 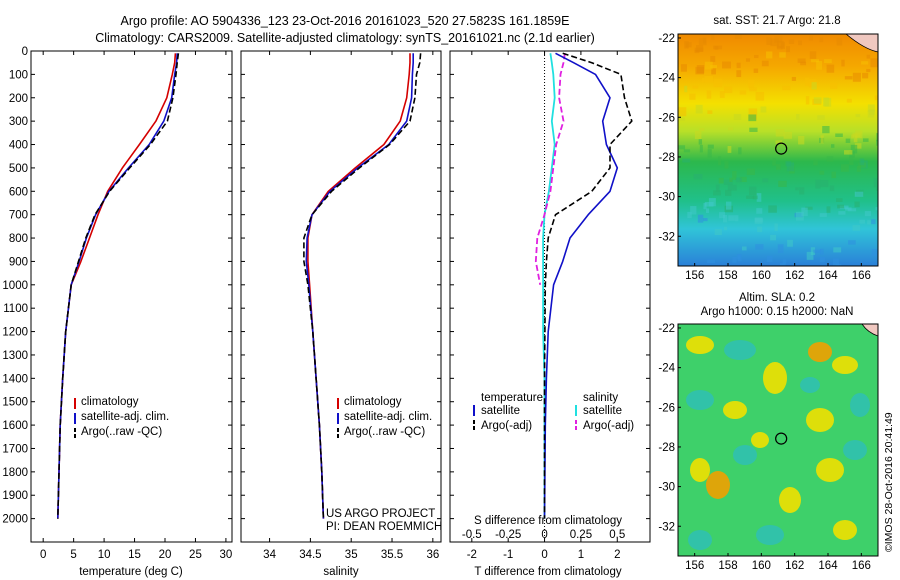 What do you see at coordinates (380, 514) in the screenshot?
I see `project-annotation-line1: US ARGO PROJECT` at bounding box center [380, 514].